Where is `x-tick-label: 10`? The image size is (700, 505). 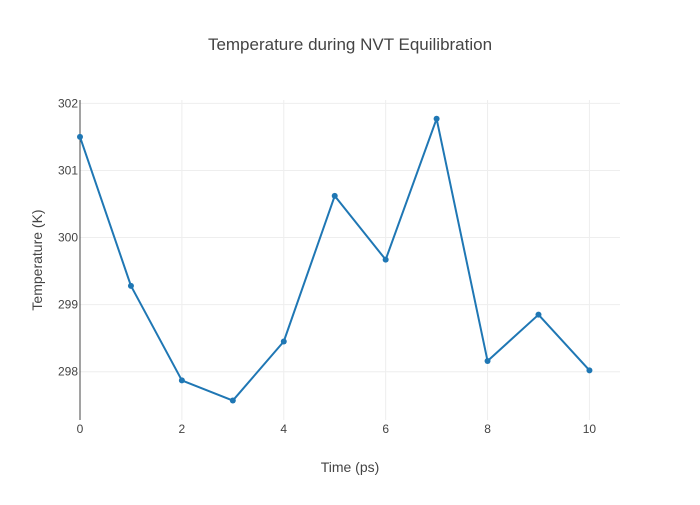
x-tick-label: 10 is located at coordinates (590, 429).